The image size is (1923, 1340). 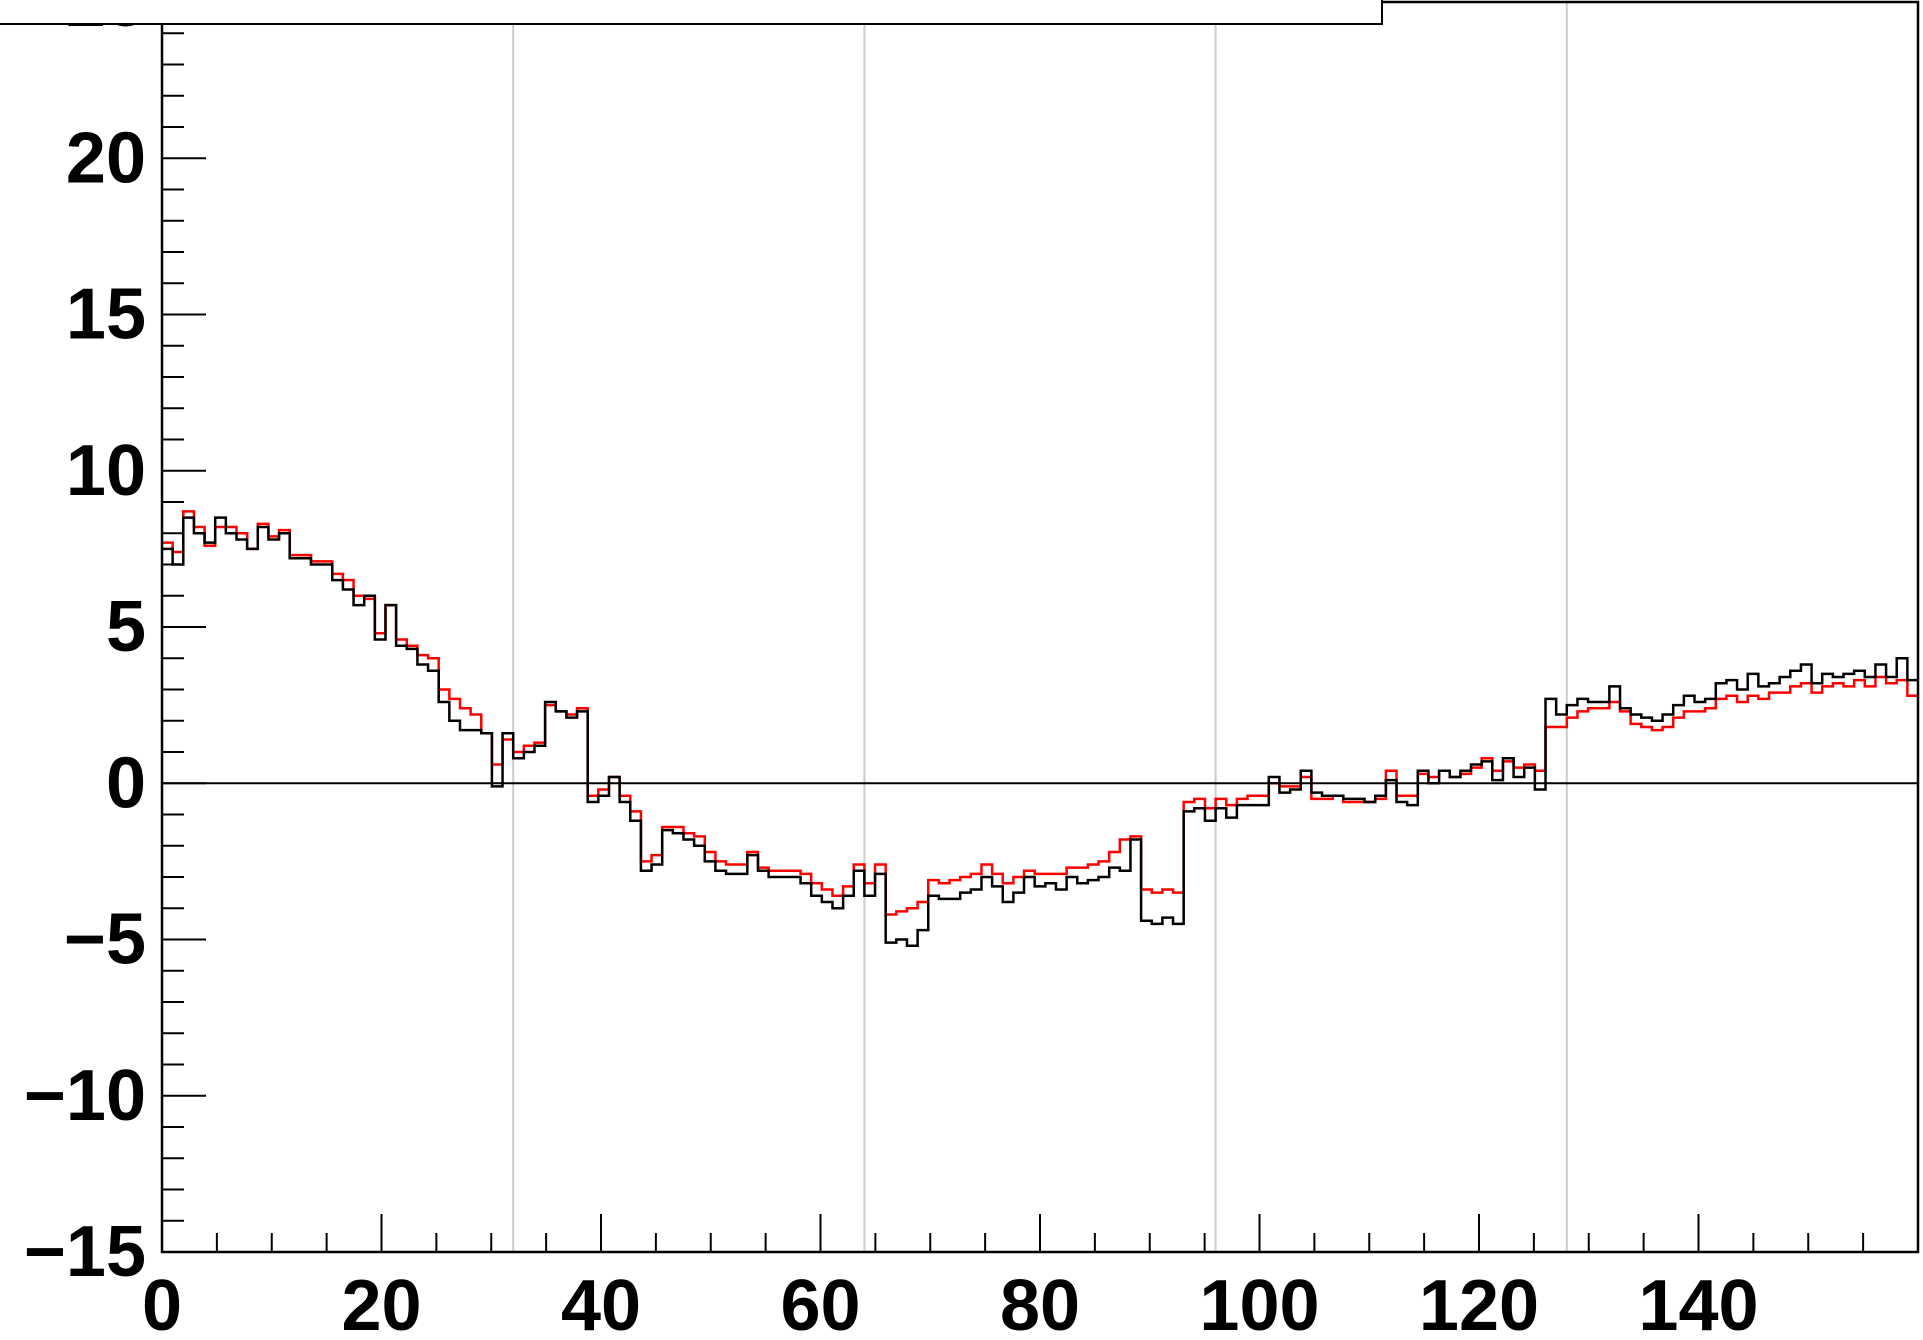 I want to click on legend-box, so click(x=691, y=12).